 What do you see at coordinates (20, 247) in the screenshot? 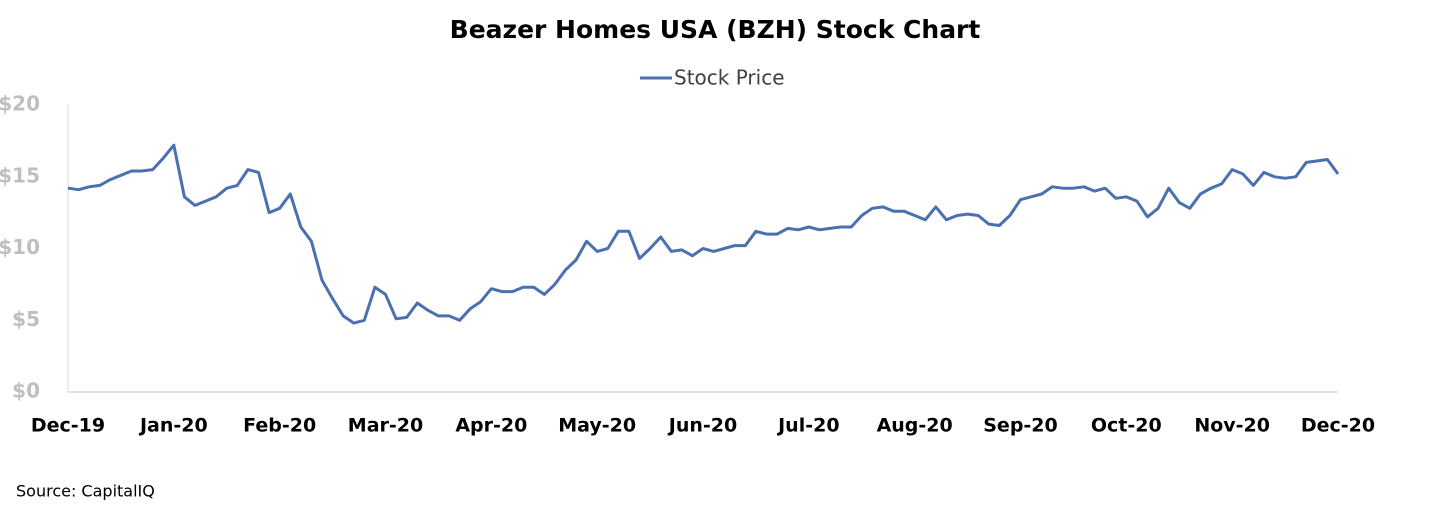
I see `y-tick-label: $10` at bounding box center [20, 247].